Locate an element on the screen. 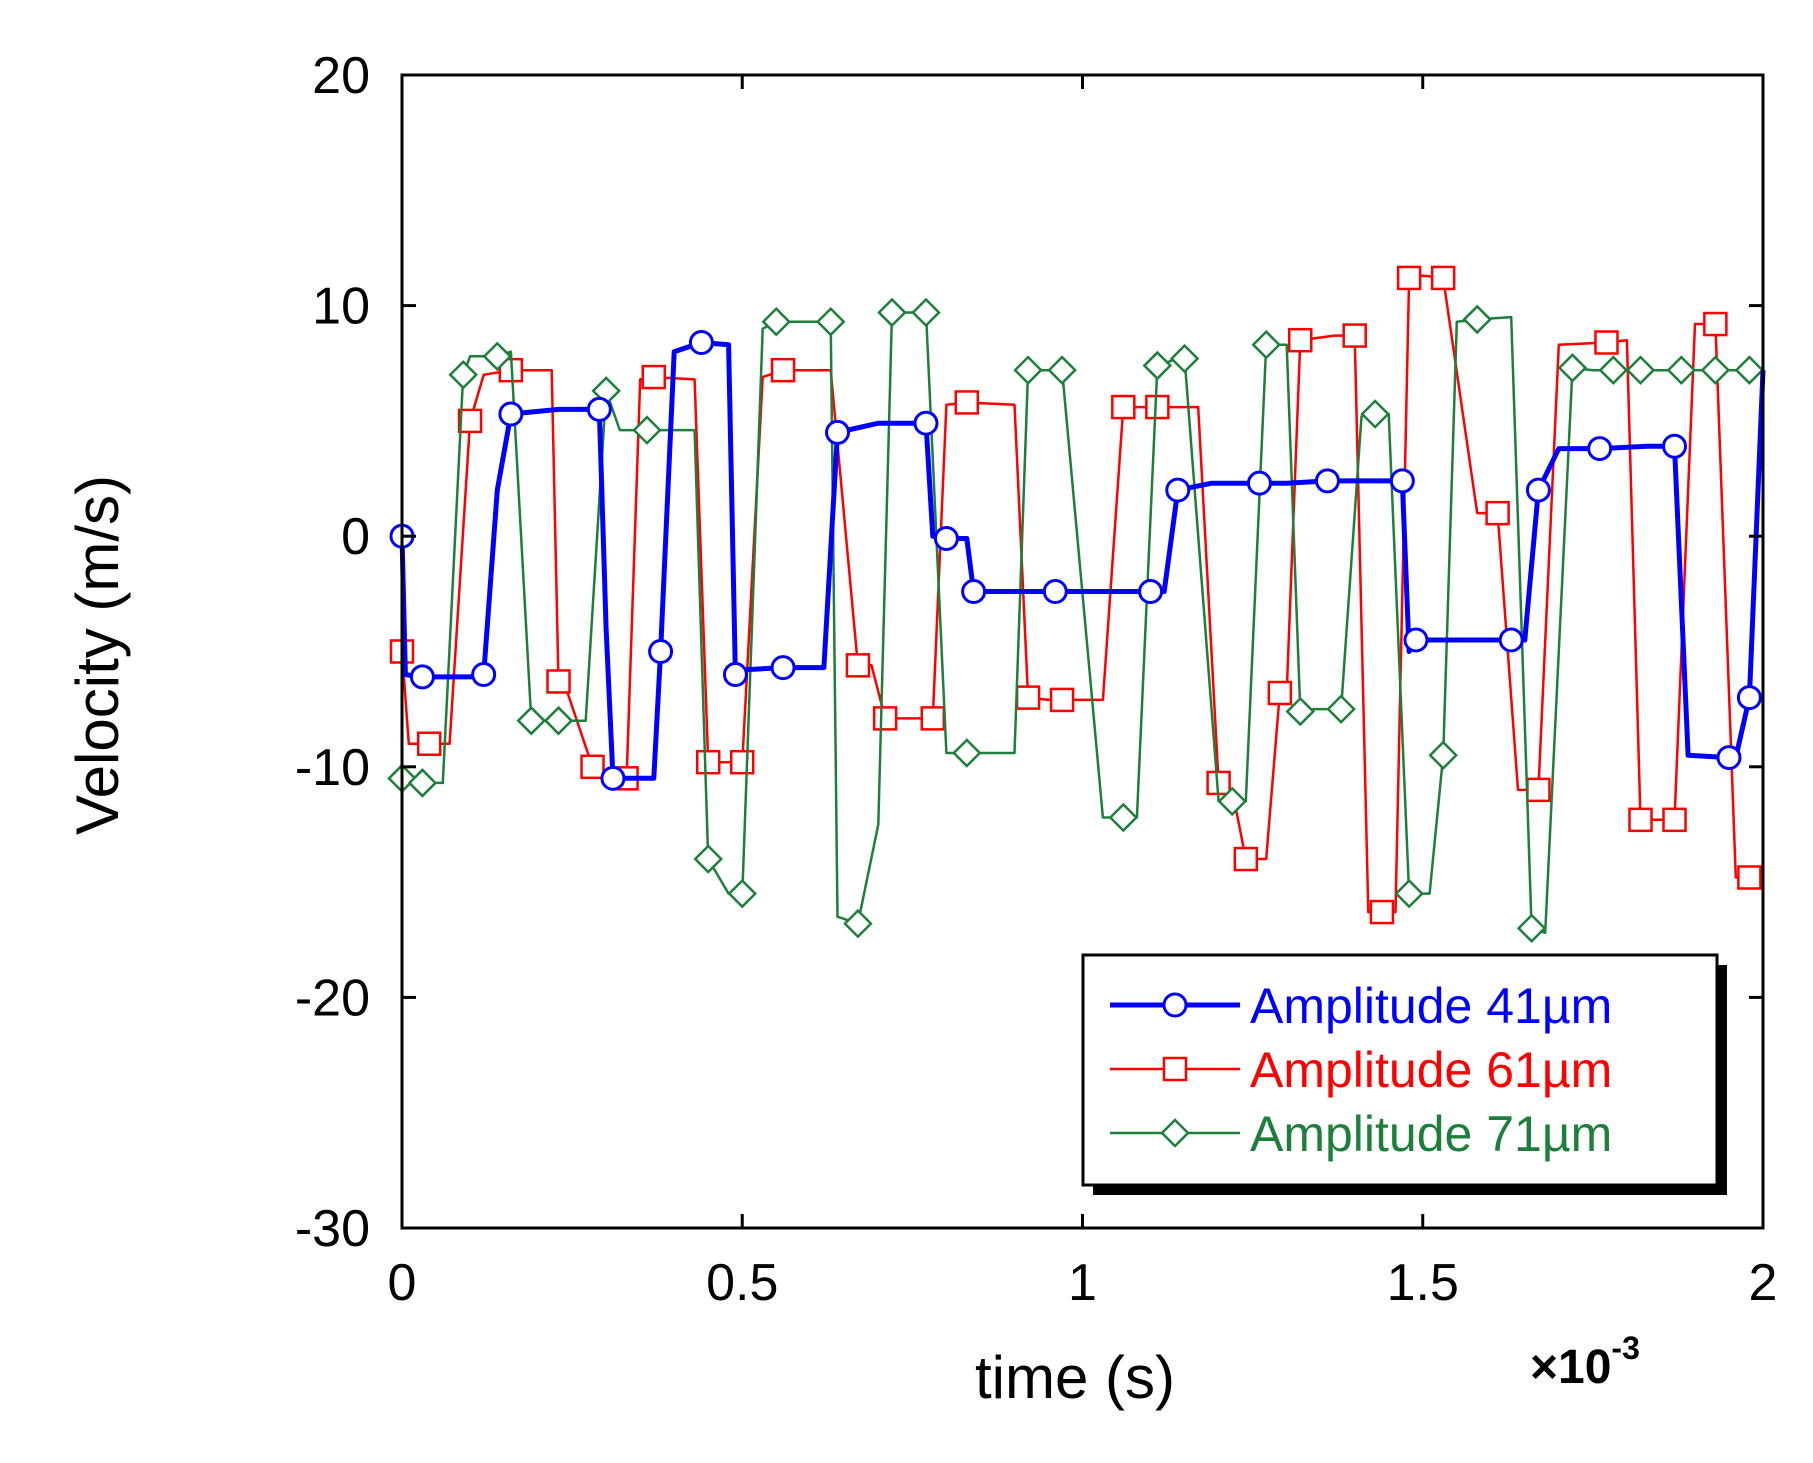 This screenshot has width=1813, height=1463. y-tick-label: -10 is located at coordinates (332, 768).